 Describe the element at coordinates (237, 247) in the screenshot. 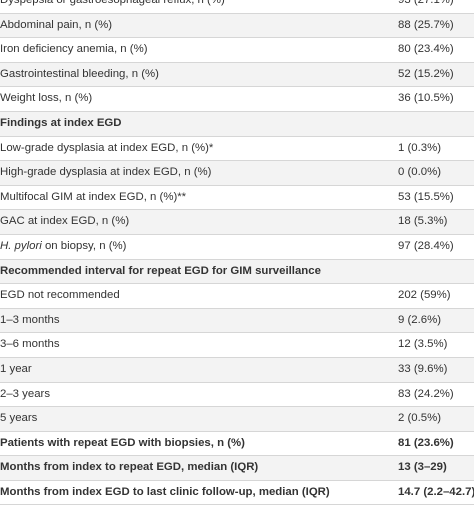

I see `table-row: H. pylori on biopsy, n (%) 97 (28.4%)` at that location.